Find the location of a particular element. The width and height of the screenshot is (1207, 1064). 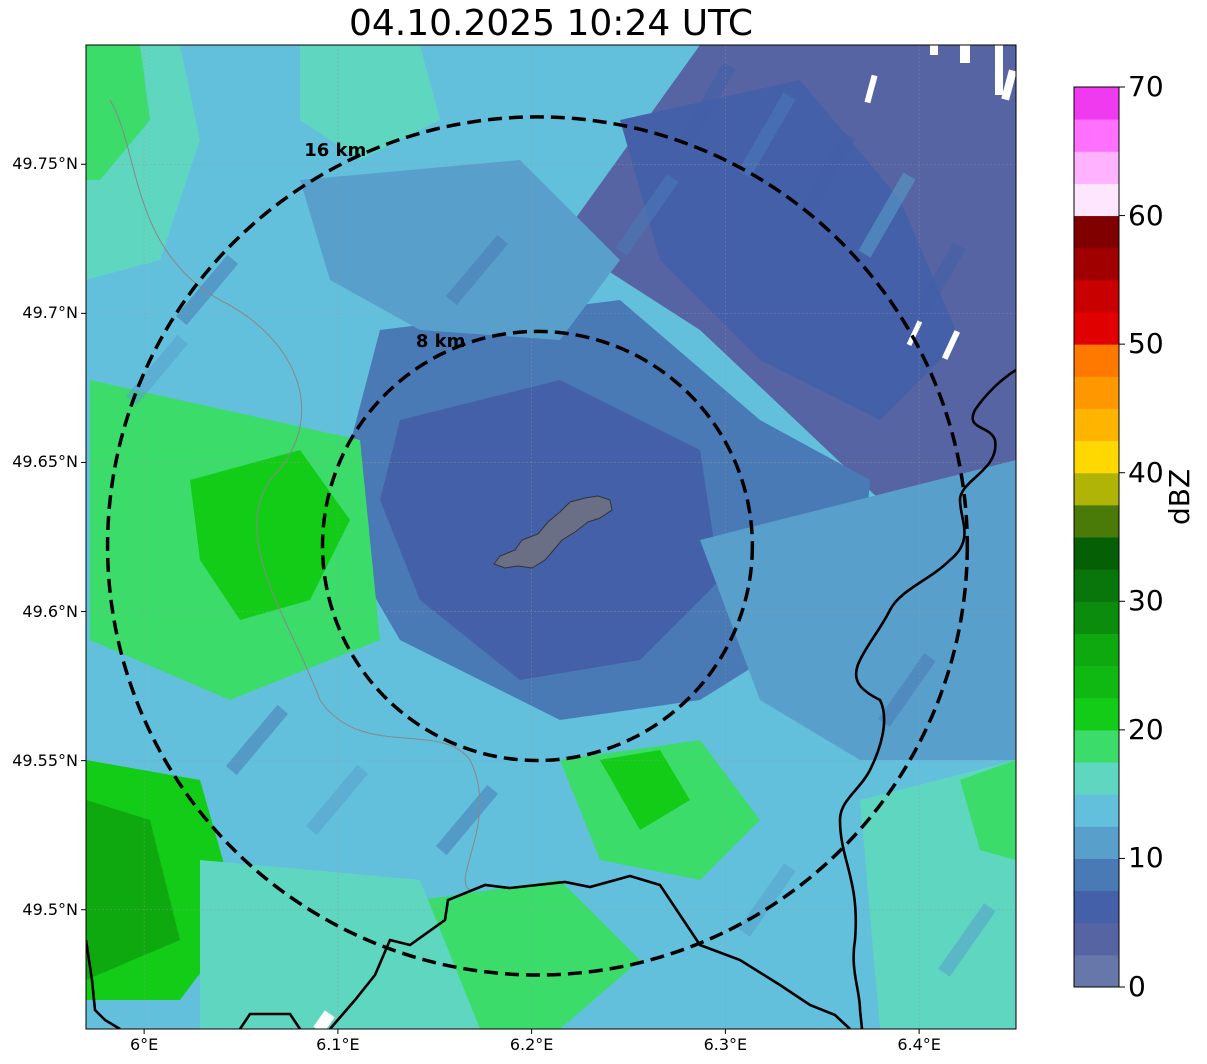

colorbar-label: dBZ is located at coordinates (1179, 496).